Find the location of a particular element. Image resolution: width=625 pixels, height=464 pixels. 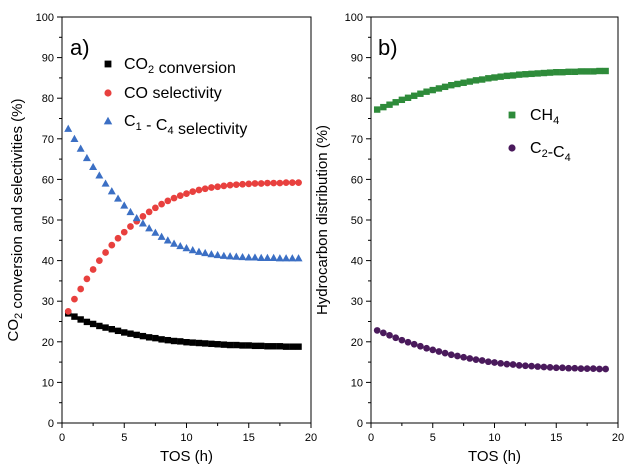

legend-marker is located at coordinates (512, 115).